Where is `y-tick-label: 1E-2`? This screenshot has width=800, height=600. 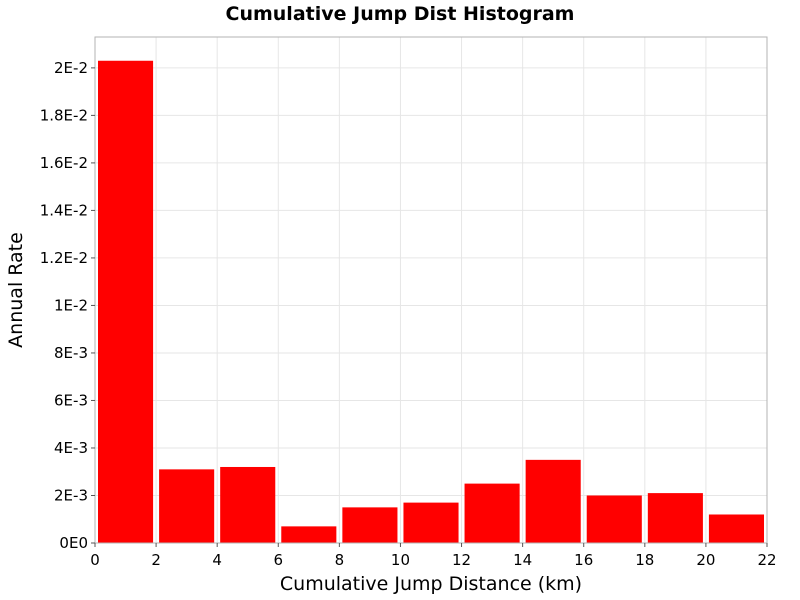
y-tick-label: 1E-2 is located at coordinates (71, 305).